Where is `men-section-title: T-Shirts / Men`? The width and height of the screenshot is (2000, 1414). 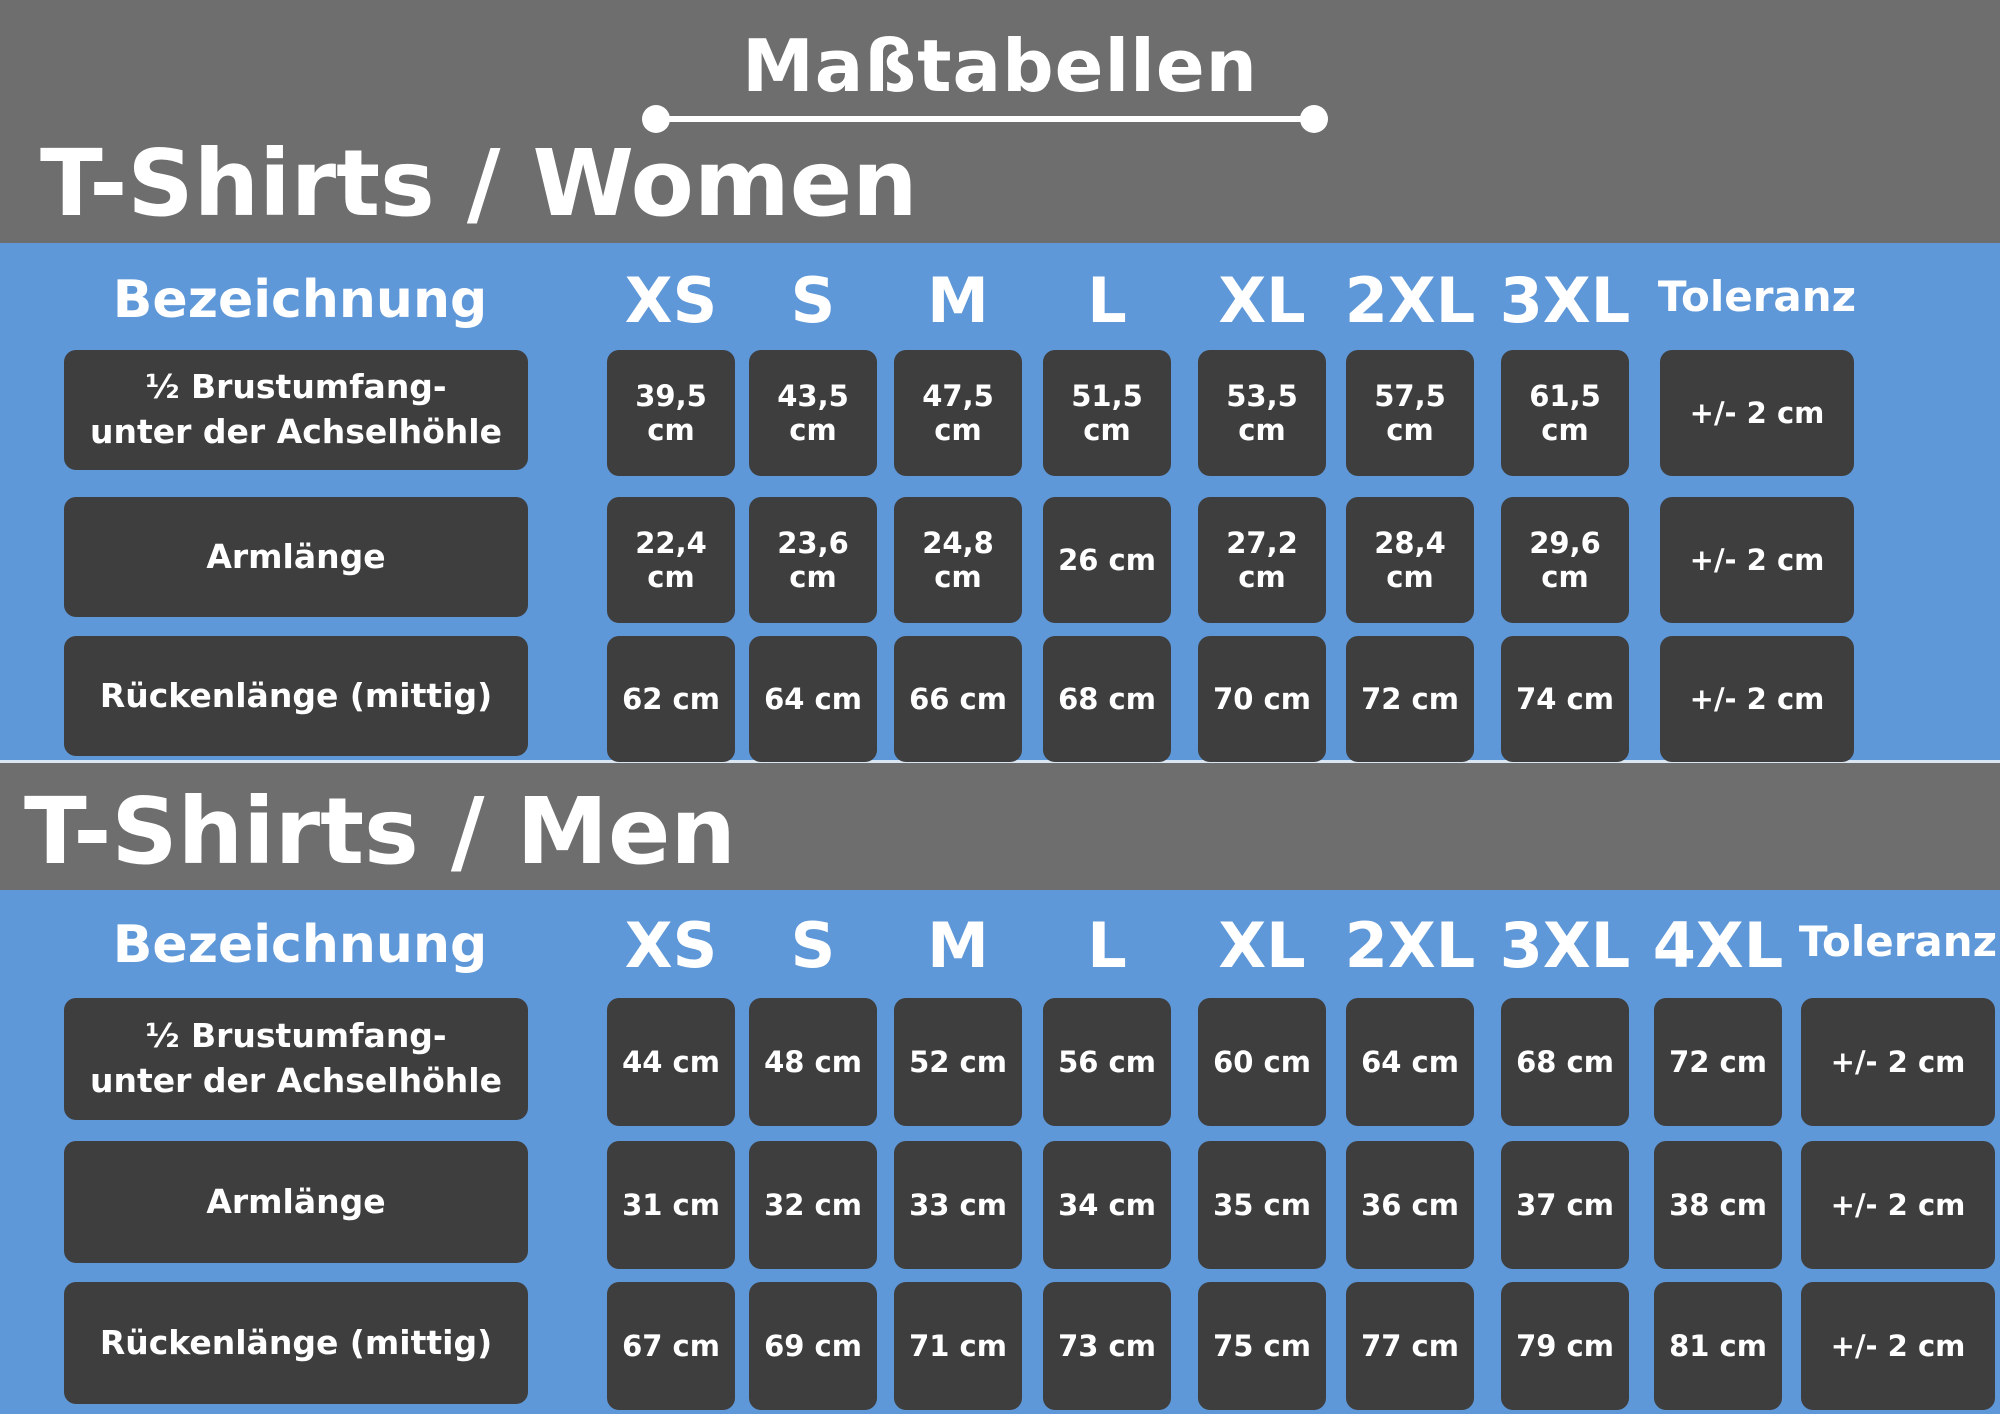 men-section-title: T-Shirts / Men is located at coordinates (380, 831).